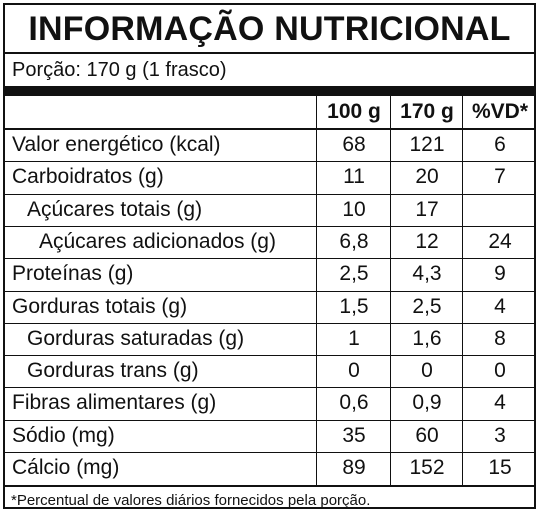 This screenshot has width=541, height=513. Describe the element at coordinates (427, 435) in the screenshot. I see `value-170g: 60` at that location.